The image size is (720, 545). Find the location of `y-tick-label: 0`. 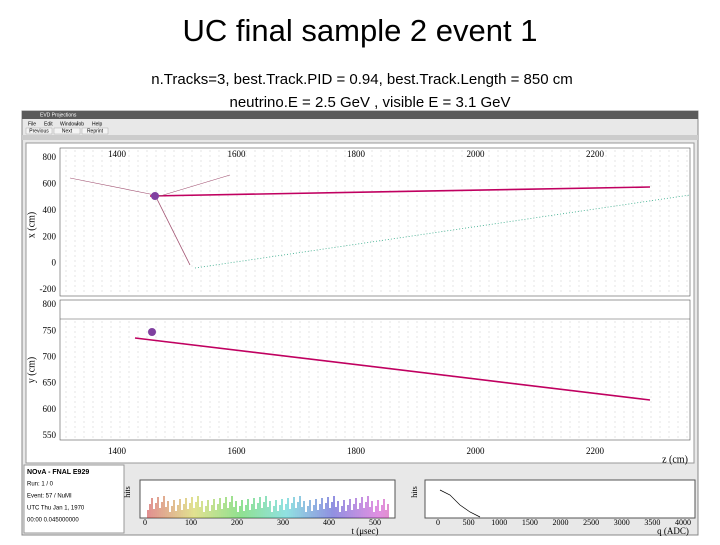

y-tick-label: 0 is located at coordinates (54, 263).